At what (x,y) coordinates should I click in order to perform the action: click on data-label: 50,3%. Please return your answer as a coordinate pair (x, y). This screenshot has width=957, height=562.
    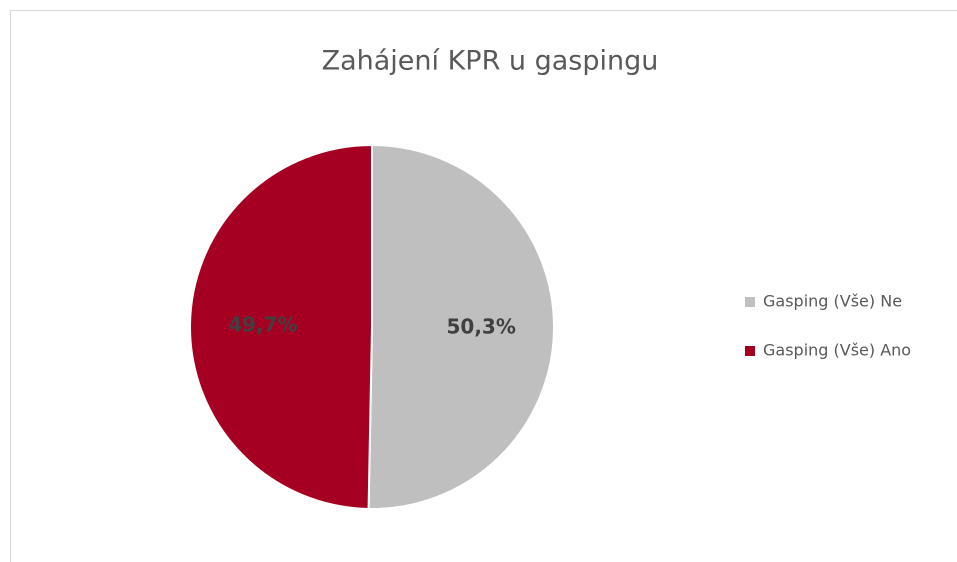
    Looking at the image, I should click on (480, 327).